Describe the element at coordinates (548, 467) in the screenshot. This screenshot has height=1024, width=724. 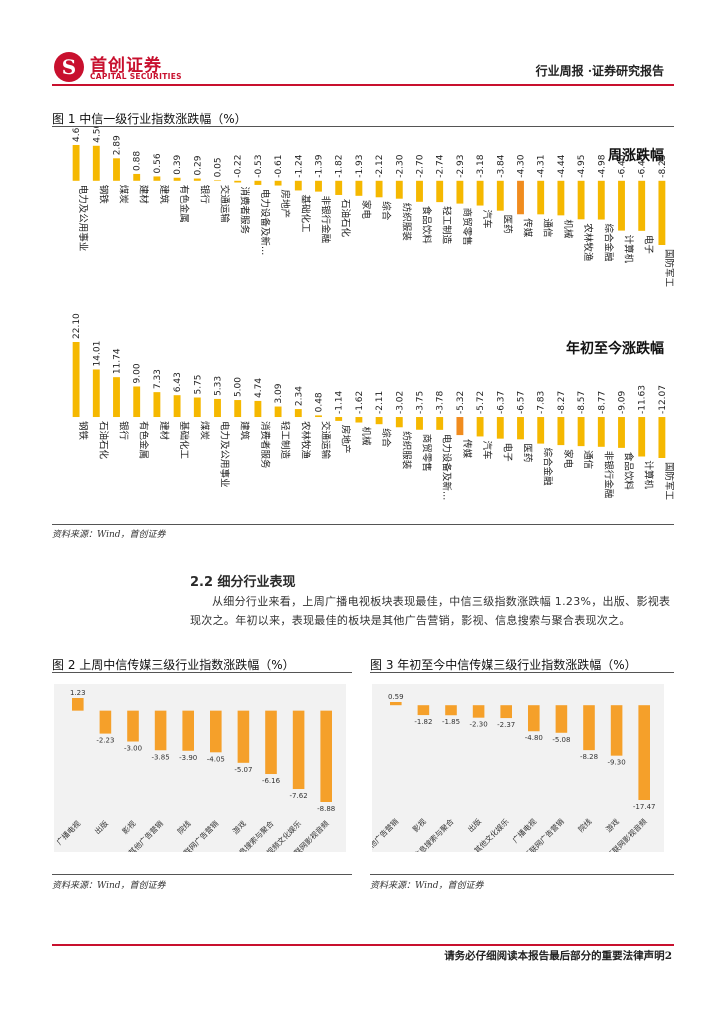
I see `c2-category-label: 综合金融` at that location.